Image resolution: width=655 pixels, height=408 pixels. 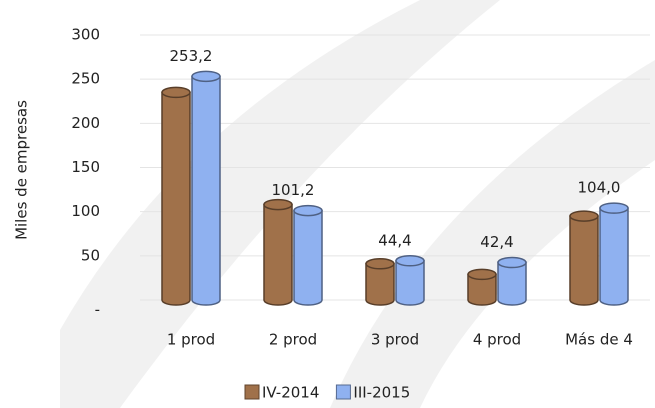 What do you see at coordinates (85, 35) in the screenshot?
I see `y-tick-label: 300` at bounding box center [85, 35].